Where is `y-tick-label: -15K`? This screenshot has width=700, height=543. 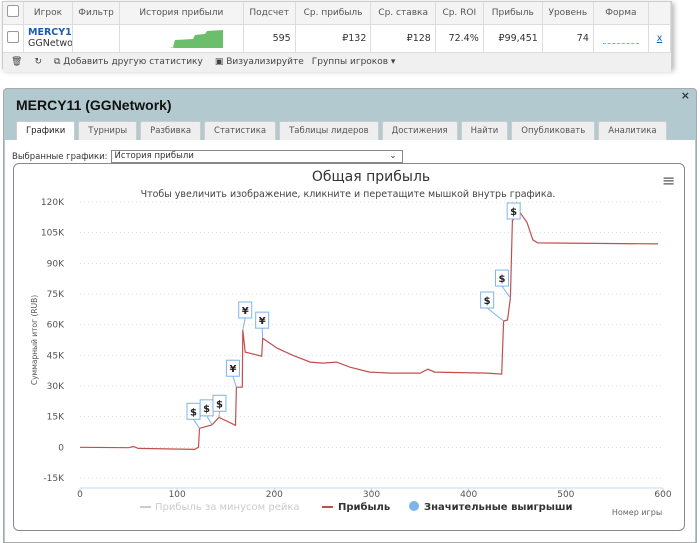 y-tick-label: -15K is located at coordinates (54, 479).